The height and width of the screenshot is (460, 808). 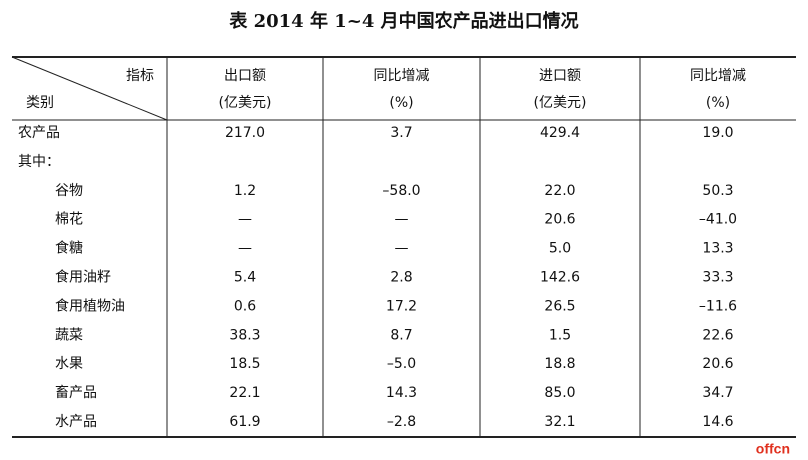 What do you see at coordinates (717, 133) in the screenshot?
I see `cell-value: 19.0` at bounding box center [717, 133].